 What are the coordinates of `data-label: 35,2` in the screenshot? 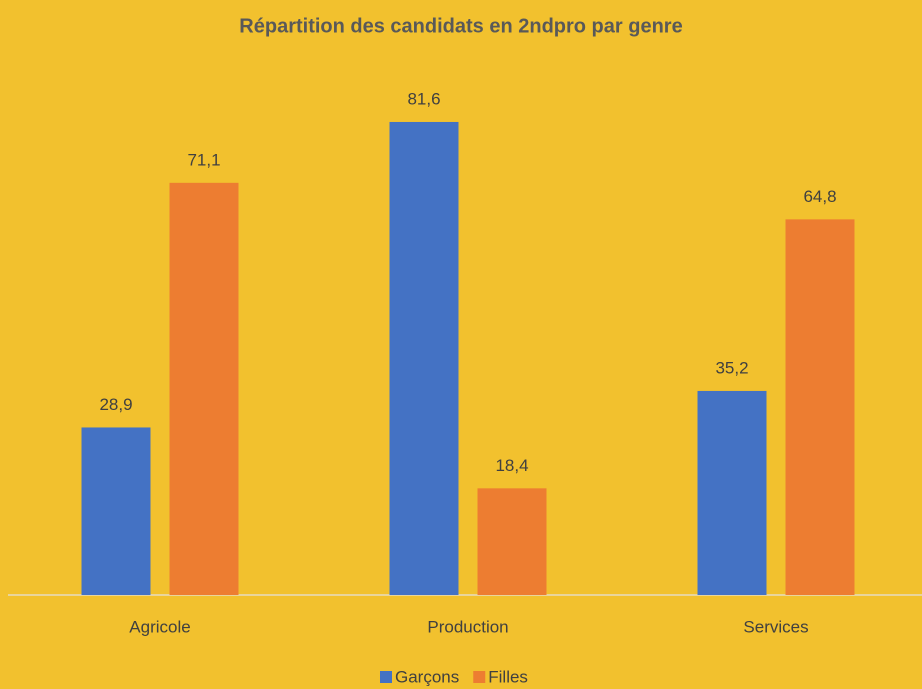 It's located at (731, 367).